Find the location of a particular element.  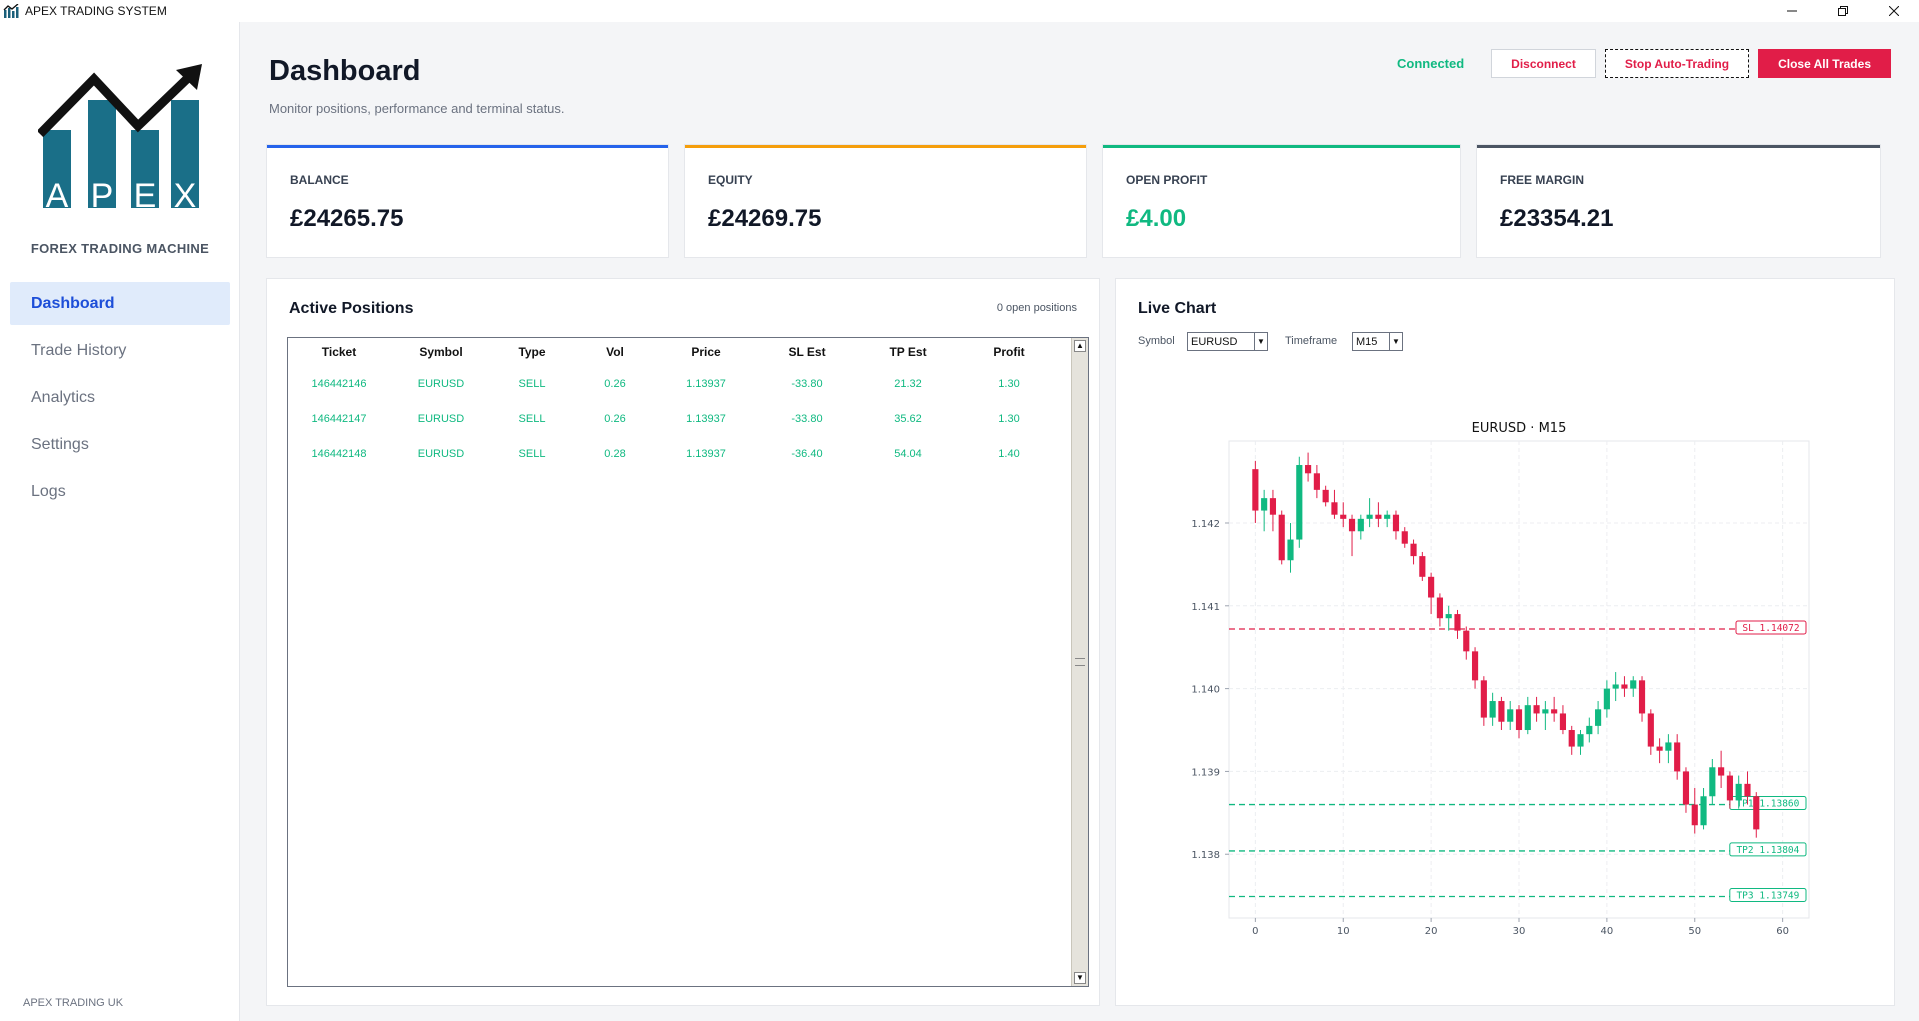

y-tick-label: 1.142 is located at coordinates (1205, 524).